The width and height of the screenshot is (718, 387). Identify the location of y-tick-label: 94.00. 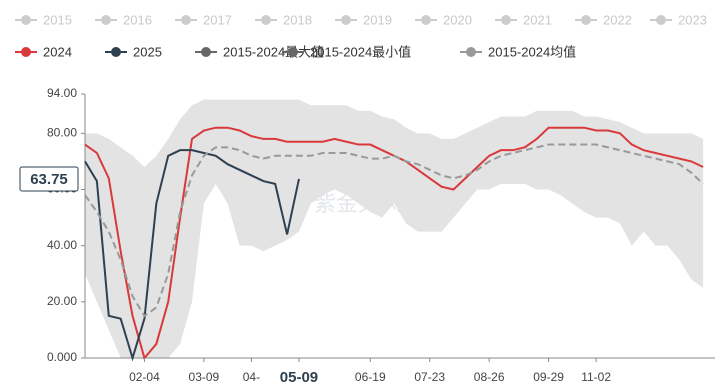
(62, 93).